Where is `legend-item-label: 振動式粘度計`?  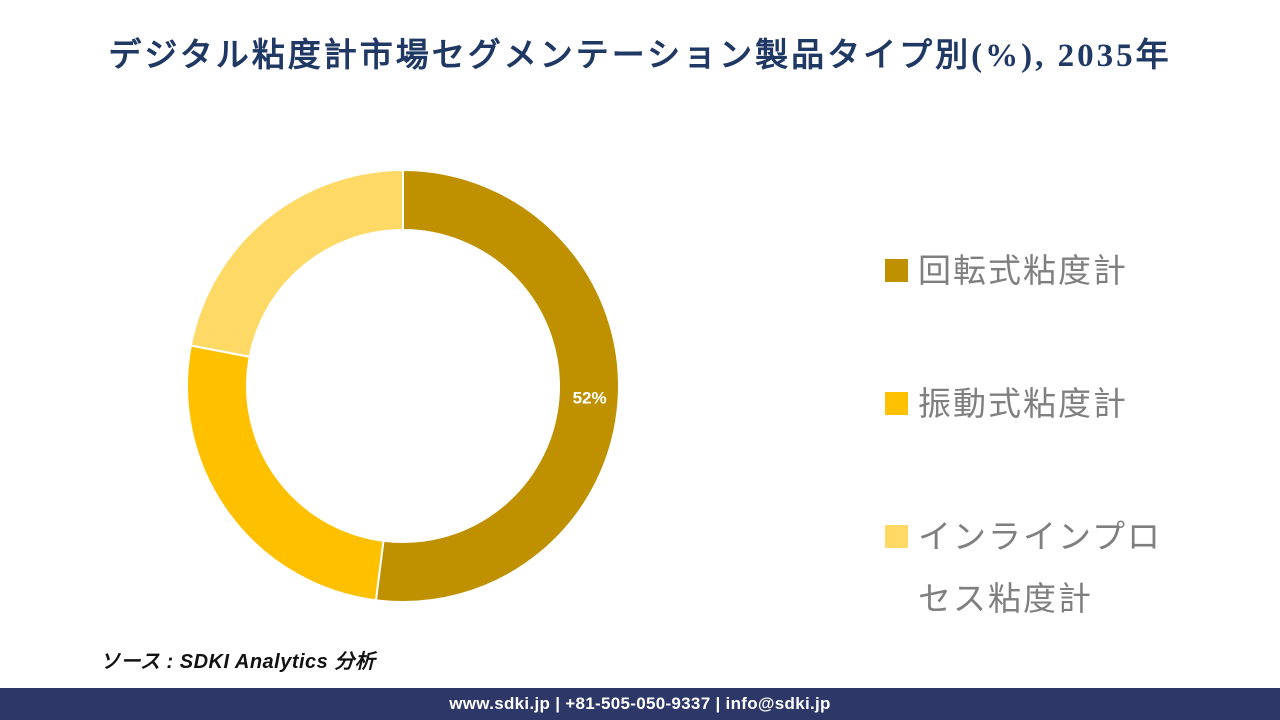 legend-item-label: 振動式粘度計 is located at coordinates (1023, 403).